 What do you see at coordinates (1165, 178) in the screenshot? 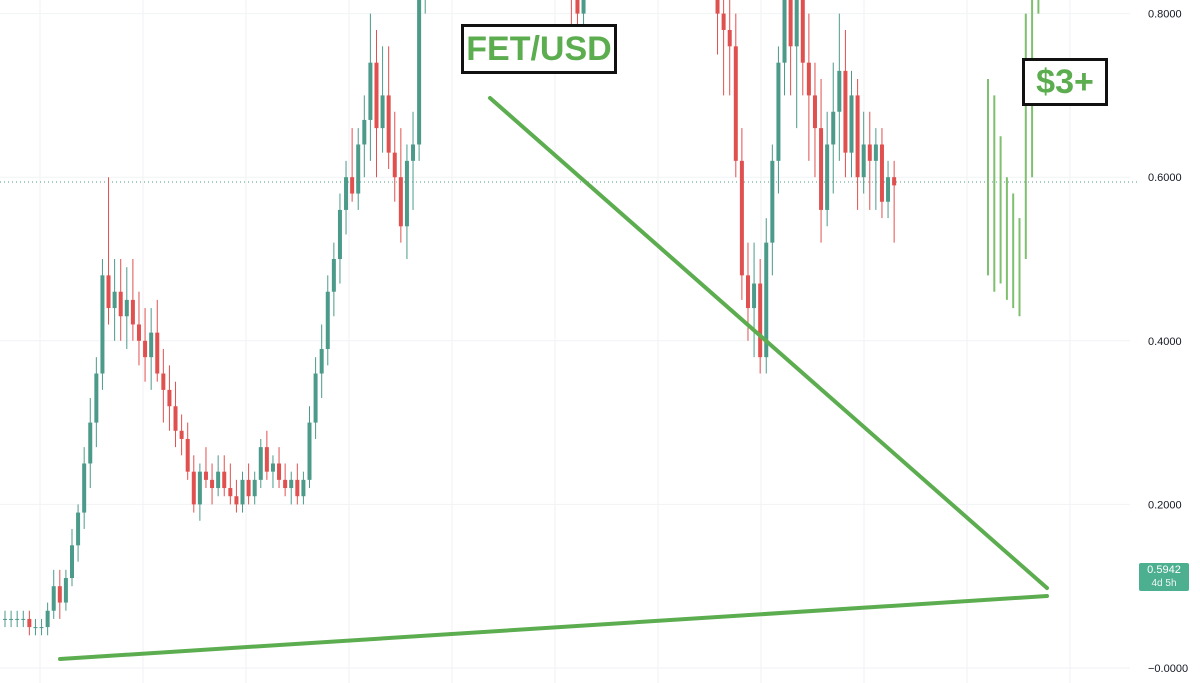
I see `y-tick-label: 0.6000` at bounding box center [1165, 178].